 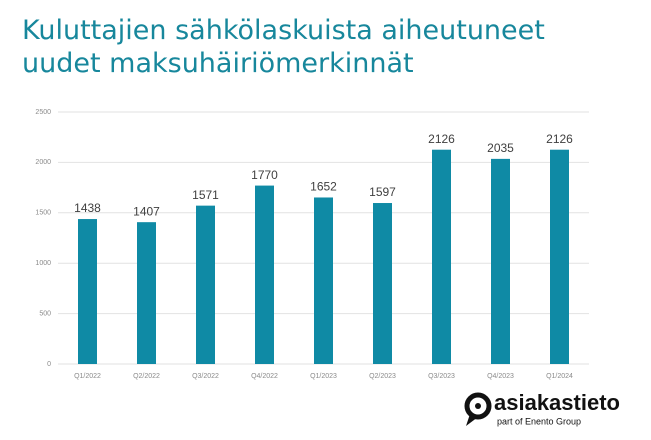 I want to click on x-tick-label: Q1/2022, so click(x=87, y=376).